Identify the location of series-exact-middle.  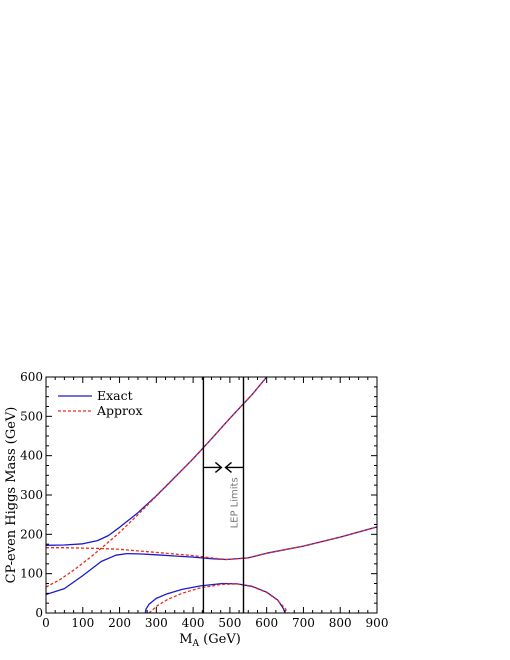
(211, 561).